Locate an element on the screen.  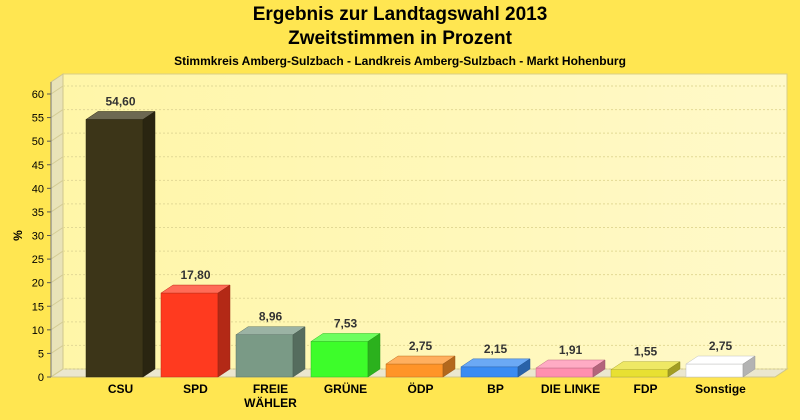
y-tick-label: 20 is located at coordinates (38, 284).